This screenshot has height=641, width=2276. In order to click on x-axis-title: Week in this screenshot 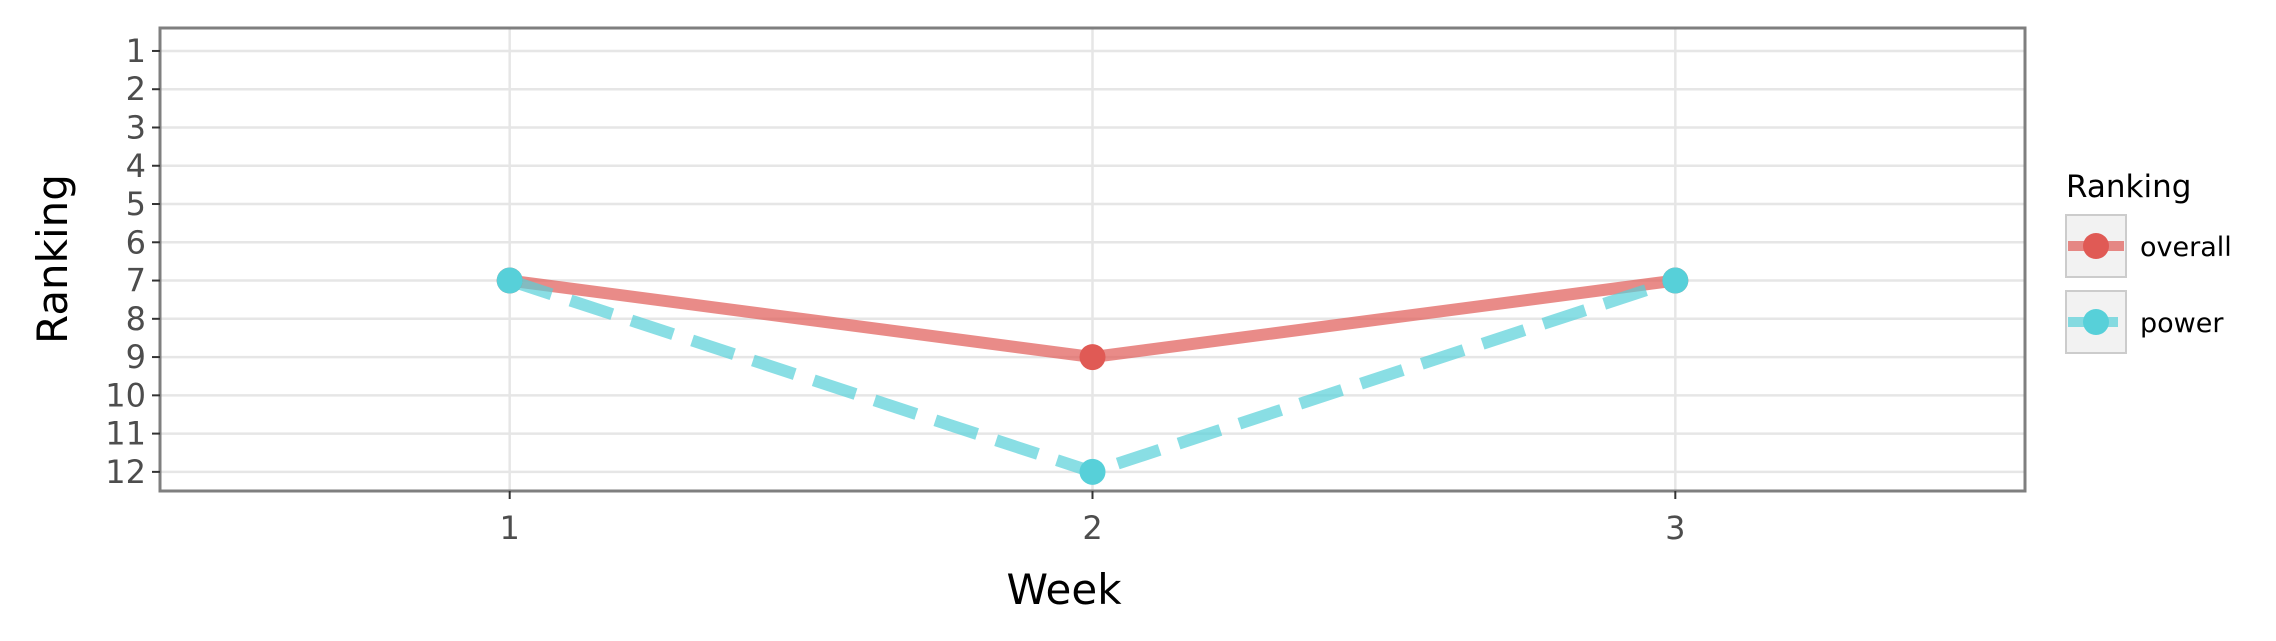, I will do `click(1064, 589)`.